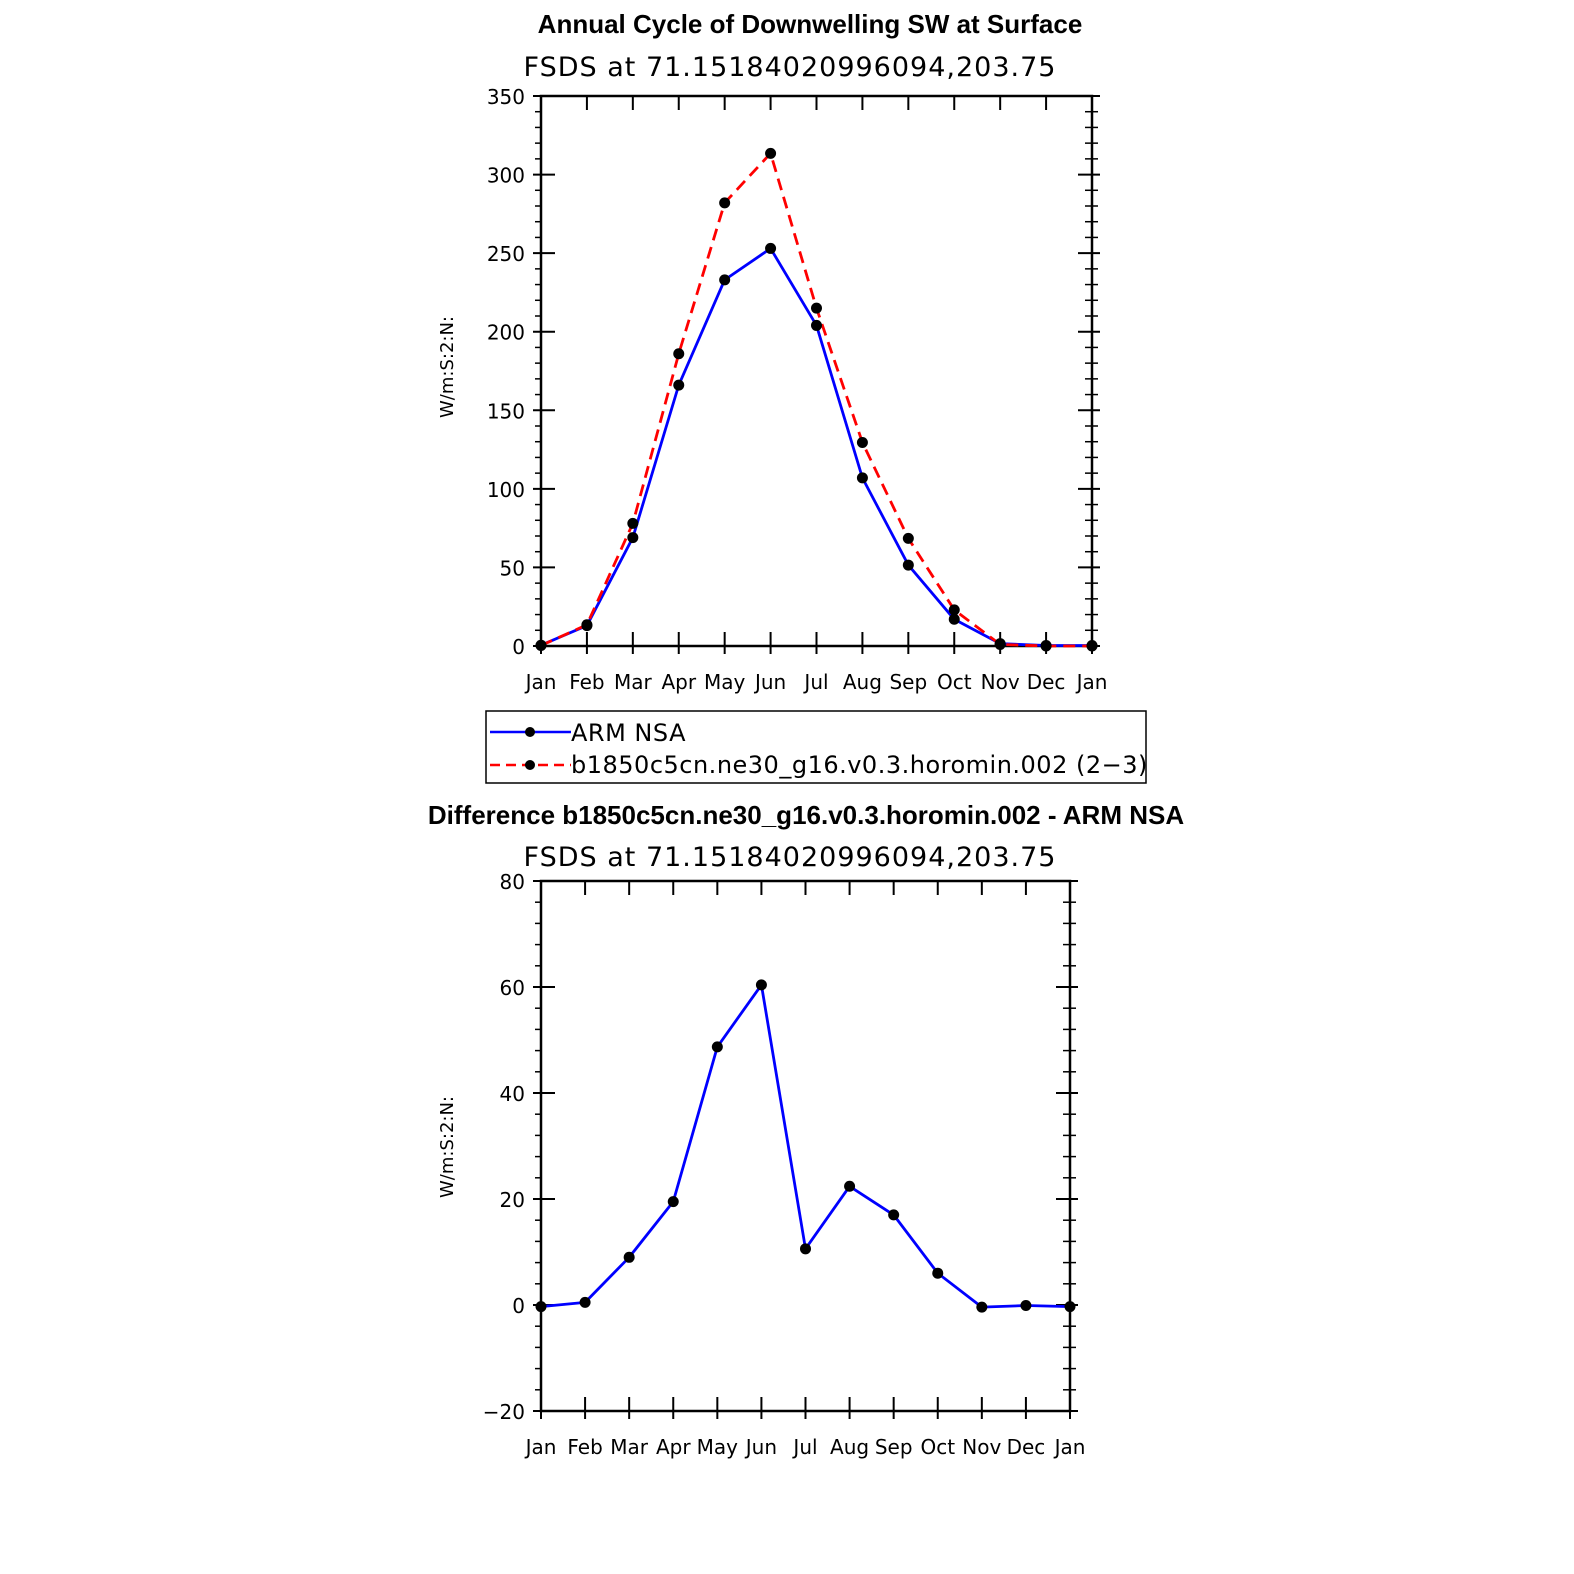 This screenshot has width=1574, height=1574. Describe the element at coordinates (790, 67) in the screenshot. I see `chart1-subtitle: FSDS at 71.15184020996094,203.75` at that location.